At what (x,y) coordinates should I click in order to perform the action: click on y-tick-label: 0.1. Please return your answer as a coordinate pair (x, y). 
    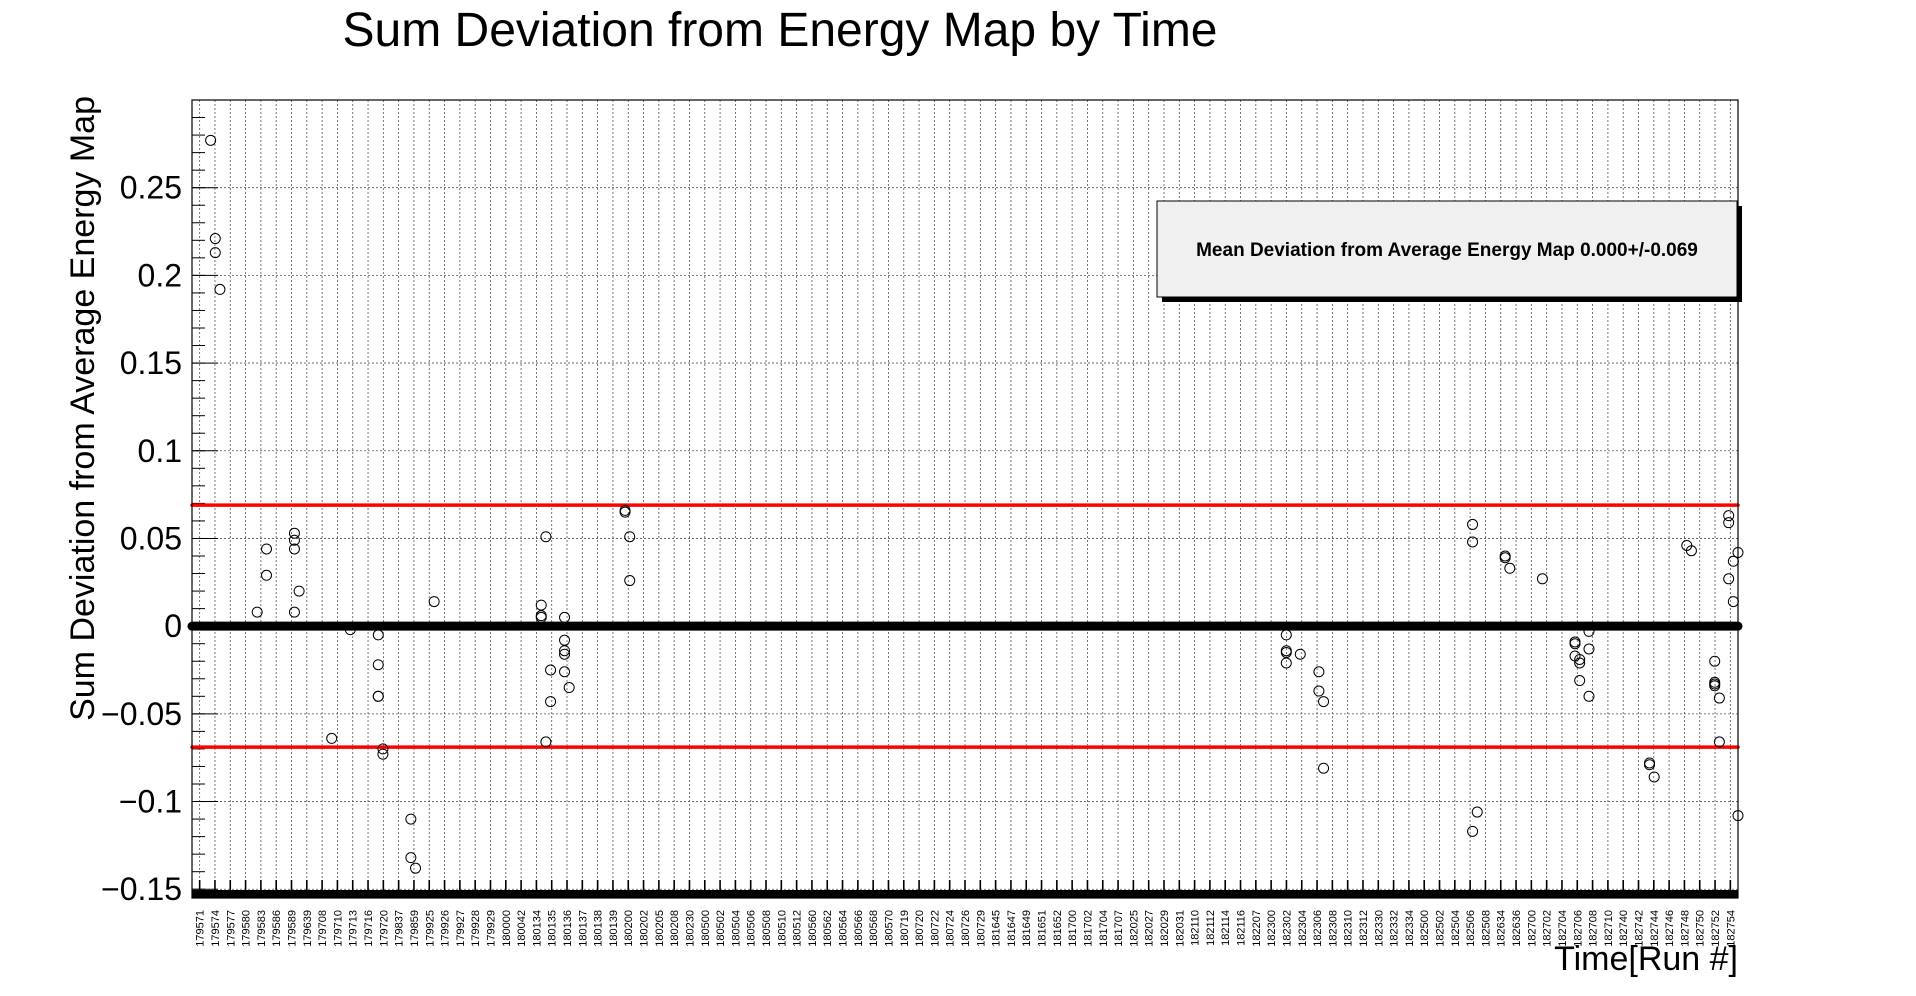
    Looking at the image, I should click on (160, 451).